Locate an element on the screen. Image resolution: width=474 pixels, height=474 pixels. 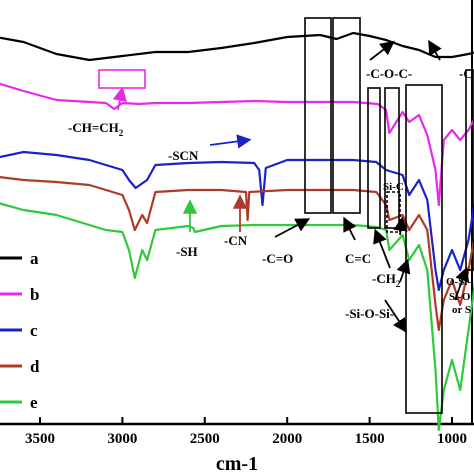
annotation-label: O-Si- is located at coordinates (458, 282).